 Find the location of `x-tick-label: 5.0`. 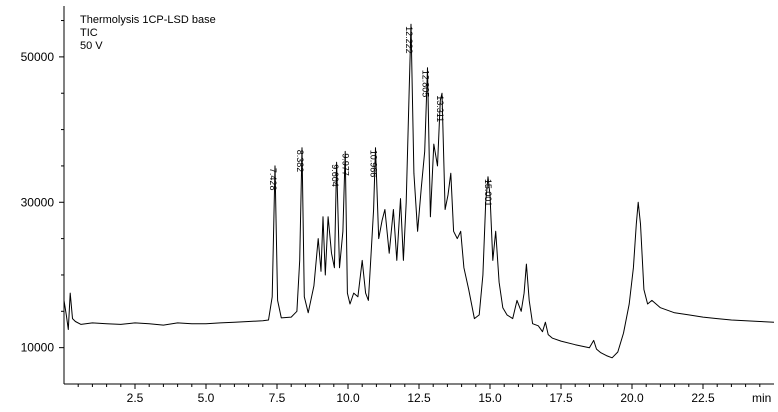

x-tick-label: 5.0 is located at coordinates (206, 398).